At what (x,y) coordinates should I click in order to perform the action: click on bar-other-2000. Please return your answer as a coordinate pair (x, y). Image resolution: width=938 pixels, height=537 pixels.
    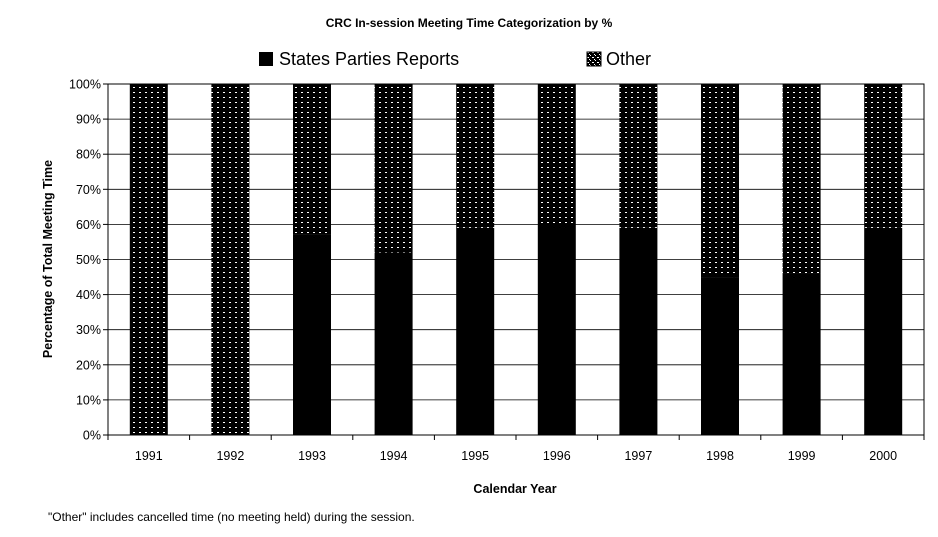
    Looking at the image, I should click on (883, 156).